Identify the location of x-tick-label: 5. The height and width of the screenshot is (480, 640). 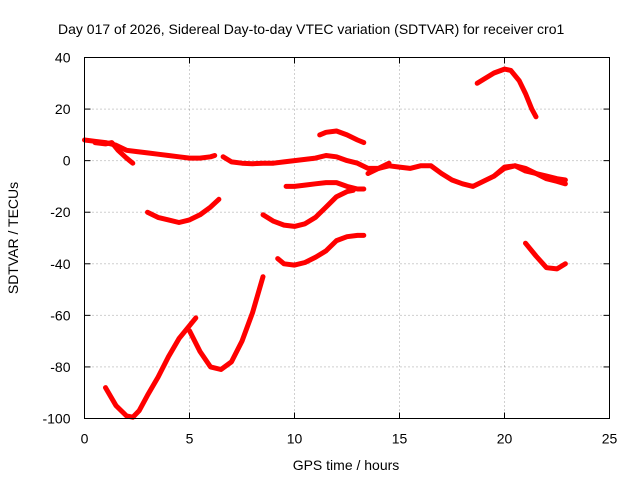
(190, 439).